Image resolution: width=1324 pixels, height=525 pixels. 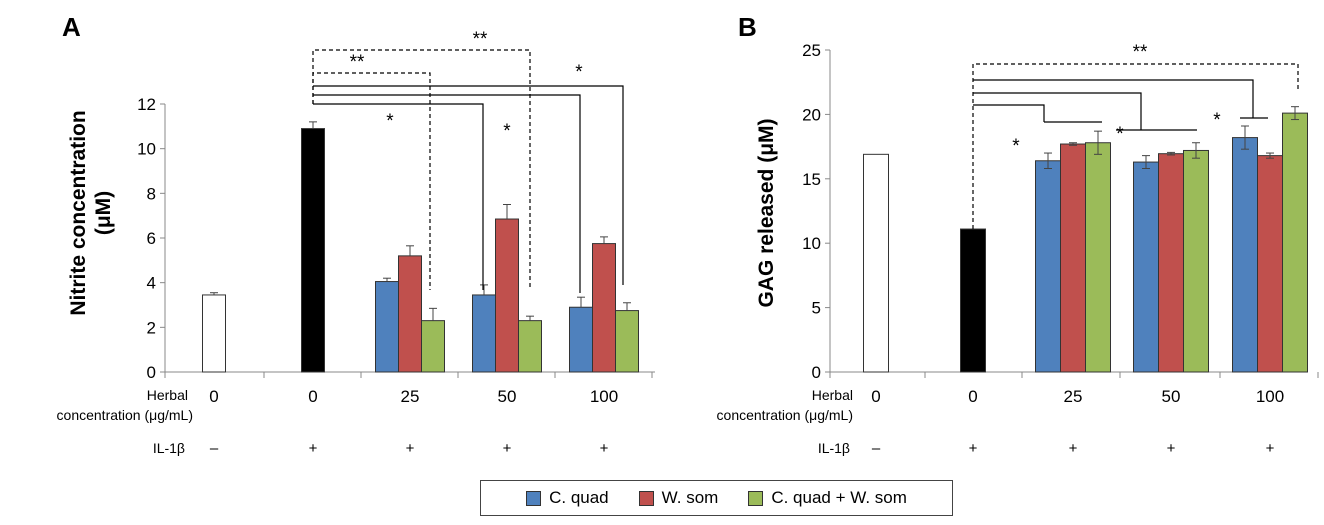 What do you see at coordinates (1140, 52) in the screenshot?
I see `panel-b-sig-label: **` at bounding box center [1140, 52].